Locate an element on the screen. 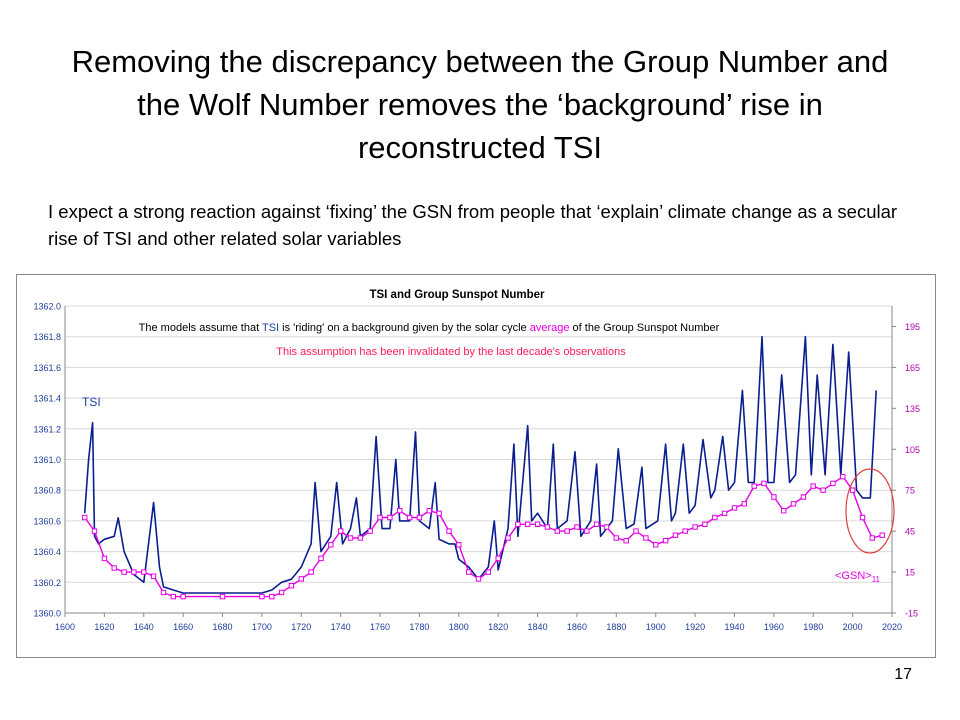 Image resolution: width=960 pixels, height=720 pixels. x-tick-label: 1780 is located at coordinates (419, 627).